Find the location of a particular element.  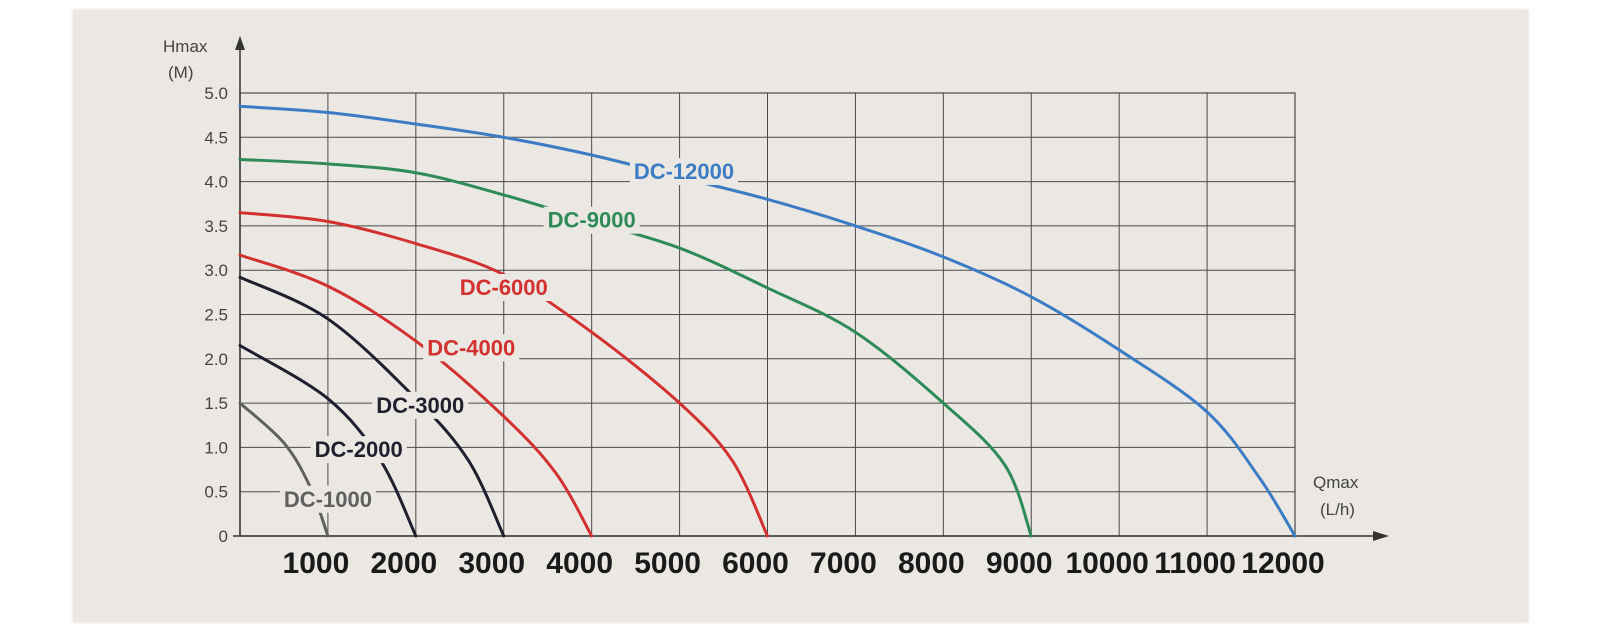

y-tick-label: 1.0 is located at coordinates (216, 447).